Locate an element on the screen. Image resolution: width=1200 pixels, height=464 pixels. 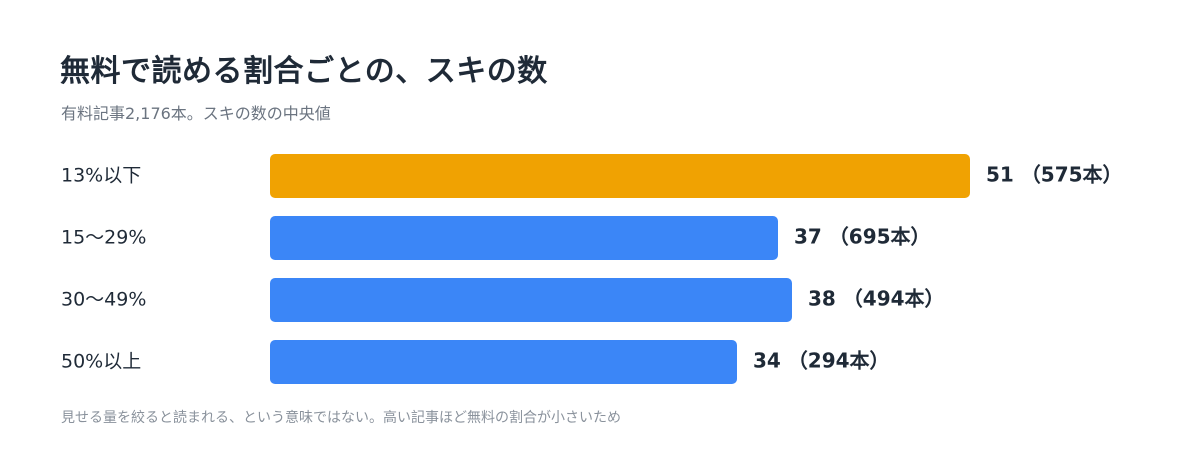
bar-value-label: 38 （494本） is located at coordinates (876, 299).